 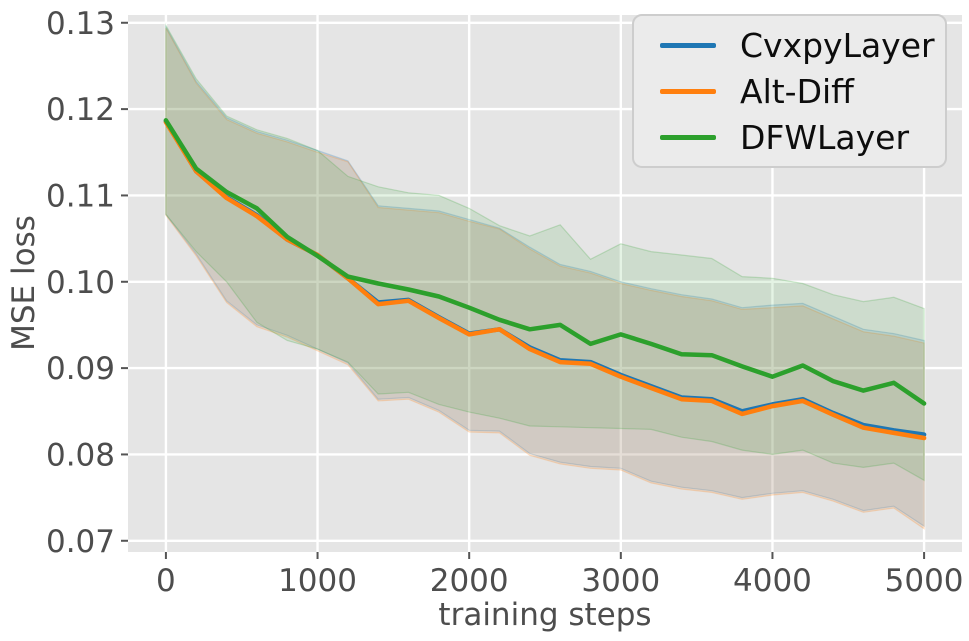 What do you see at coordinates (620, 581) in the screenshot?
I see `svg-text: 3000` at bounding box center [620, 581].